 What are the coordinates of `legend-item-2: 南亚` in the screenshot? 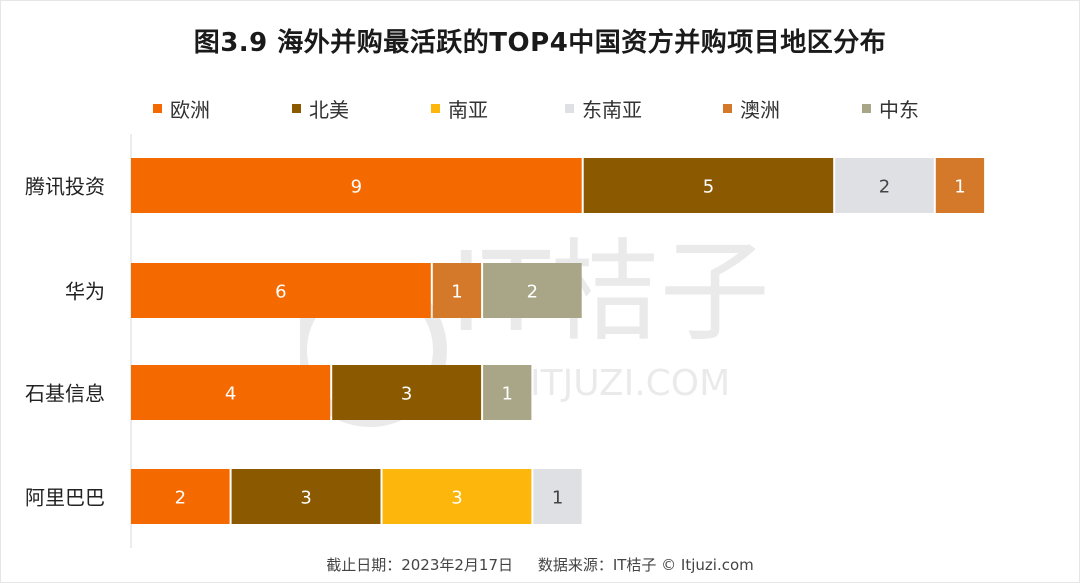 It's located at (459, 108).